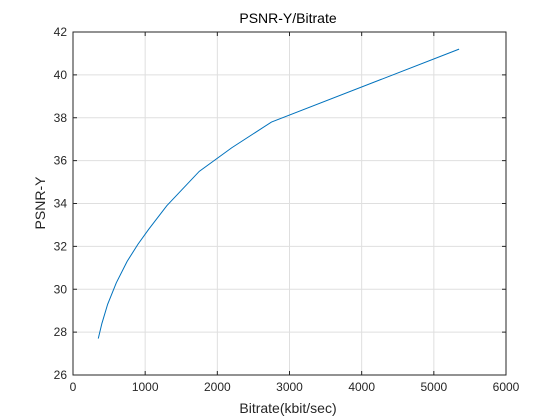  What do you see at coordinates (61, 289) in the screenshot?
I see `y-tick-label: 30` at bounding box center [61, 289].